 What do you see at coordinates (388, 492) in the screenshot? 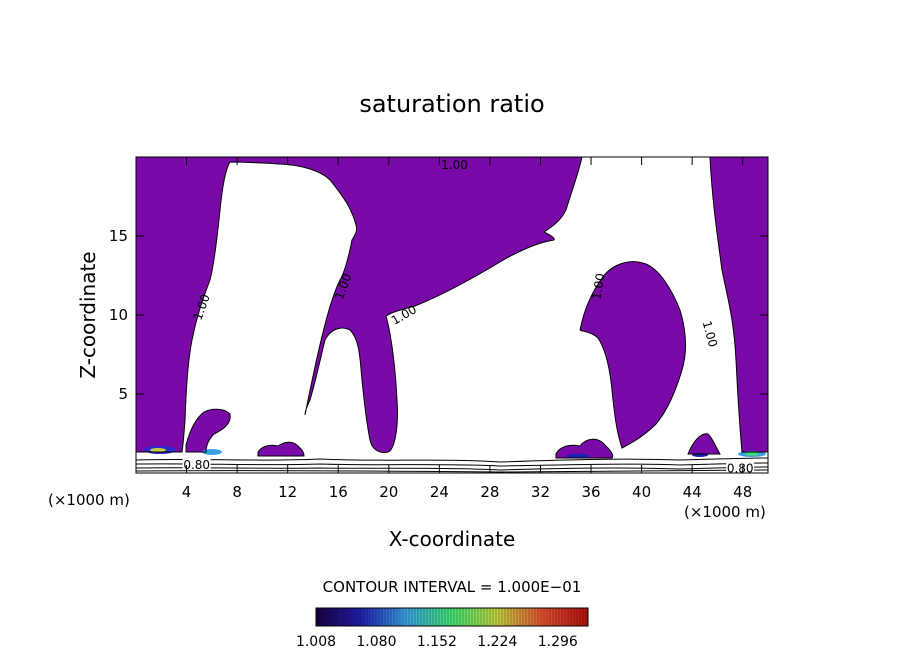
I see `x-tick-label: 20` at bounding box center [388, 492].